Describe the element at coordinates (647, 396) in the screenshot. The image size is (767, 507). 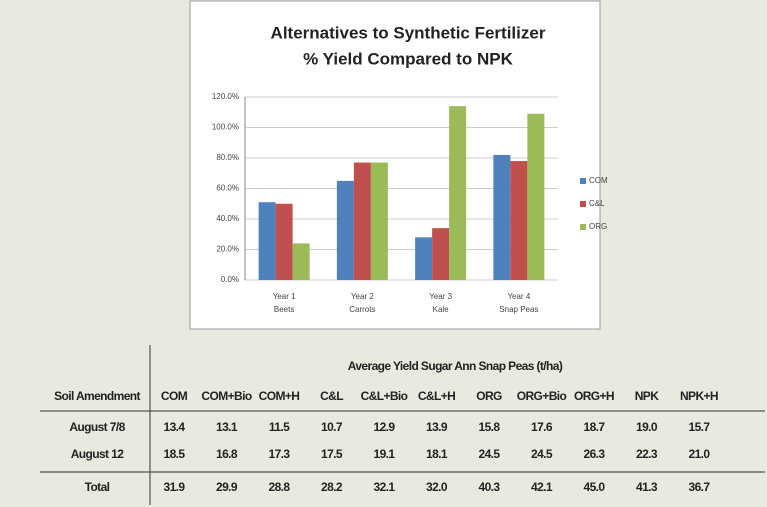
I see `column-header: NPK` at that location.